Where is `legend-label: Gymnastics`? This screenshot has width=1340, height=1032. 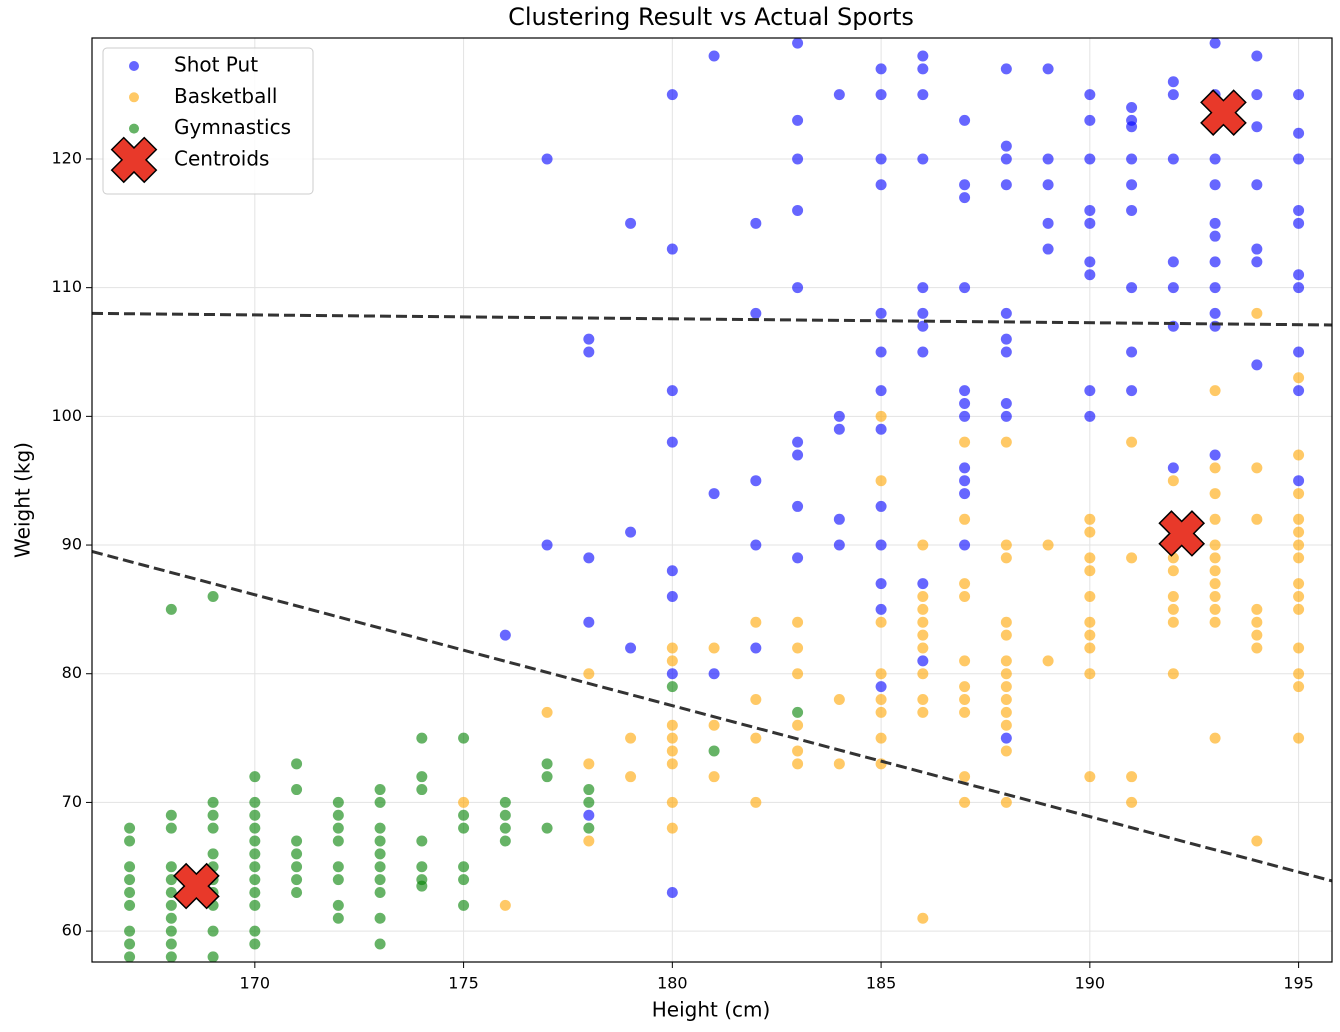
legend-label: Gymnastics is located at coordinates (232, 127).